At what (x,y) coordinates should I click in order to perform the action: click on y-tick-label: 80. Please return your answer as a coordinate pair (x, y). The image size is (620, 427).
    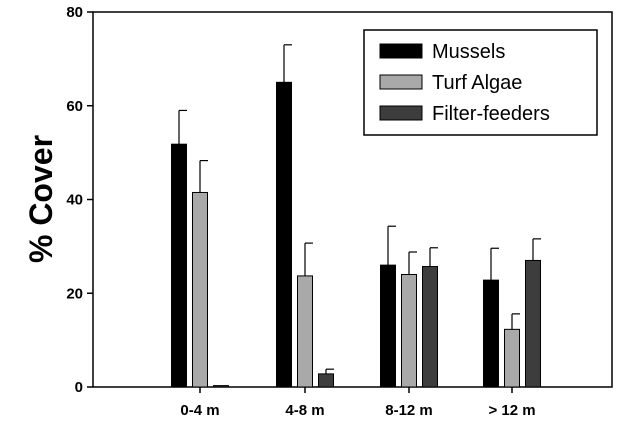
    Looking at the image, I should click on (74, 12).